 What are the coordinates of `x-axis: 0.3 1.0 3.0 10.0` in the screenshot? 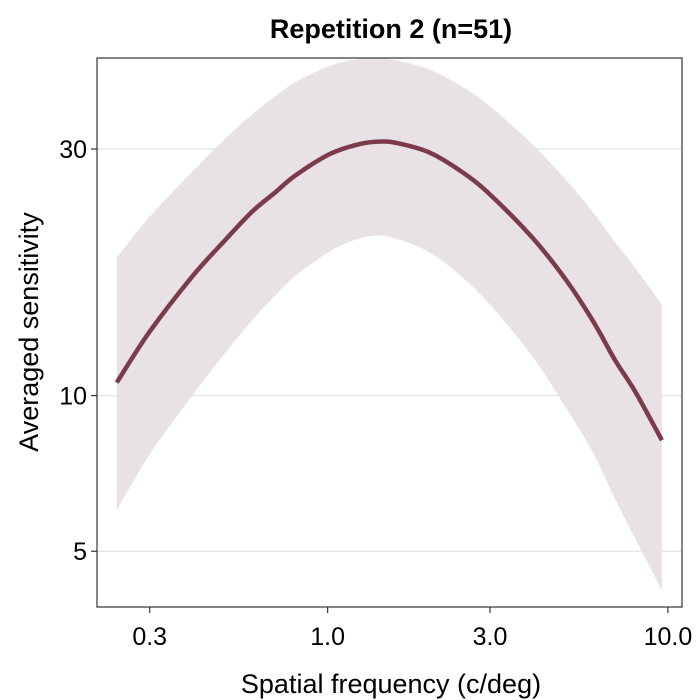 It's located at (412, 629).